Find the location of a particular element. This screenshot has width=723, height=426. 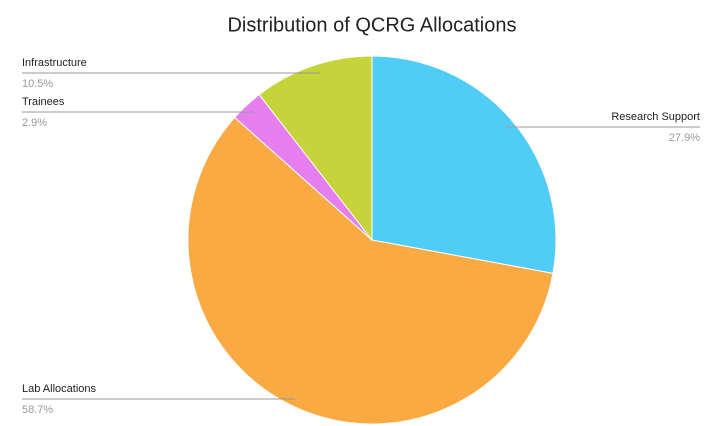

slice-label: Infrastructure is located at coordinates (54, 63).